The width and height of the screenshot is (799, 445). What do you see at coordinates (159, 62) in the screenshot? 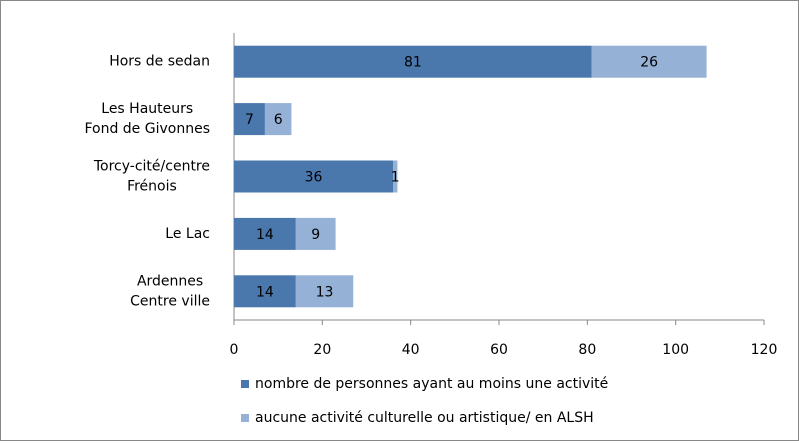
I see `y-tick-label: Hors de sedan` at bounding box center [159, 62].